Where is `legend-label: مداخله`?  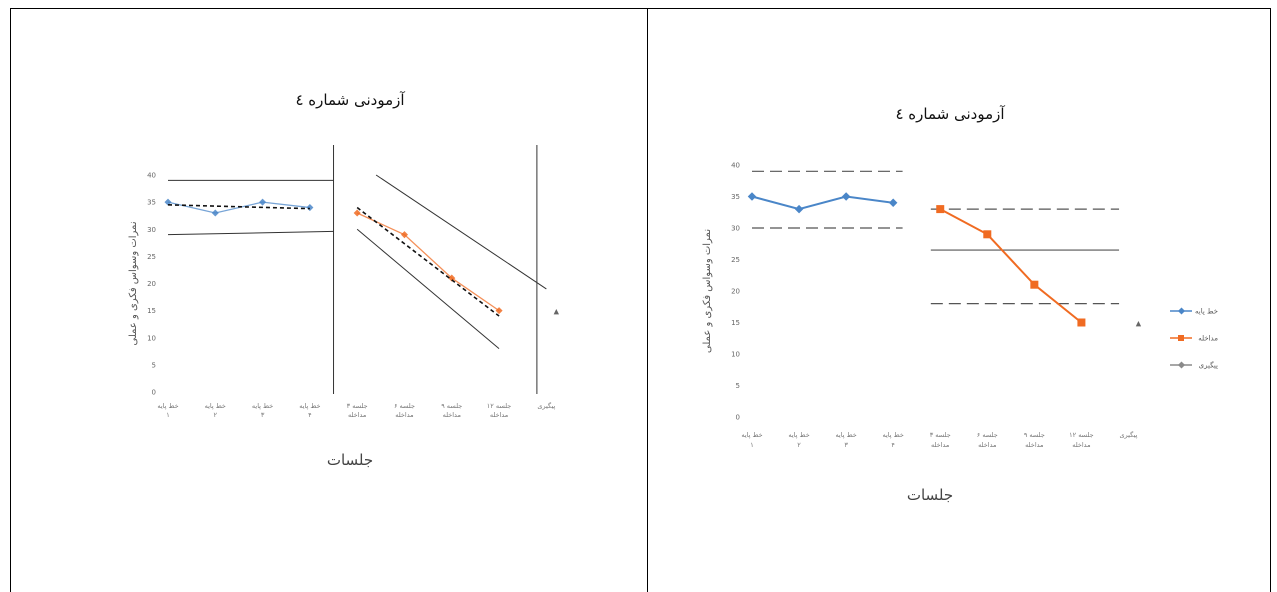
legend-label: مداخله is located at coordinates (1208, 339).